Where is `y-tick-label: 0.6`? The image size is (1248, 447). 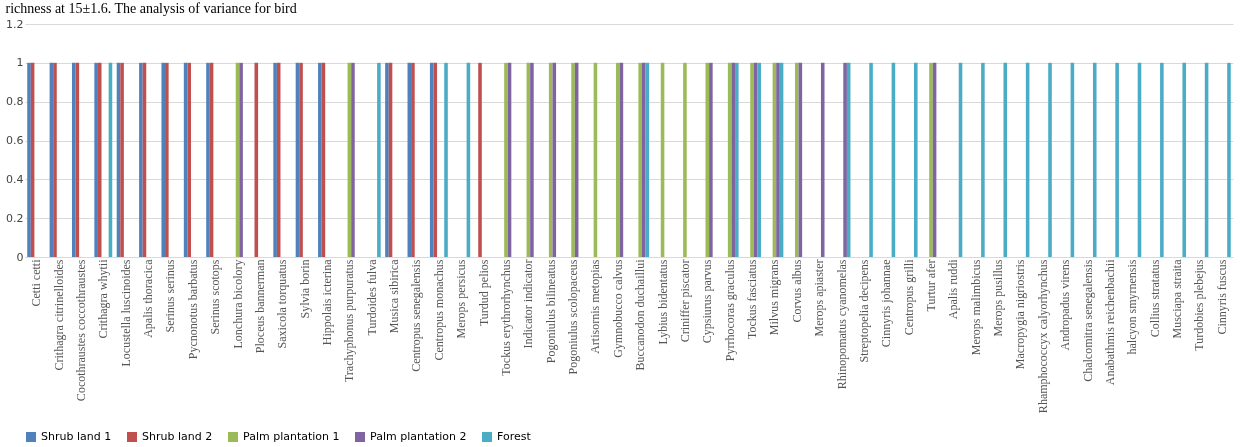 y-tick-label: 0.6 is located at coordinates (15, 140).